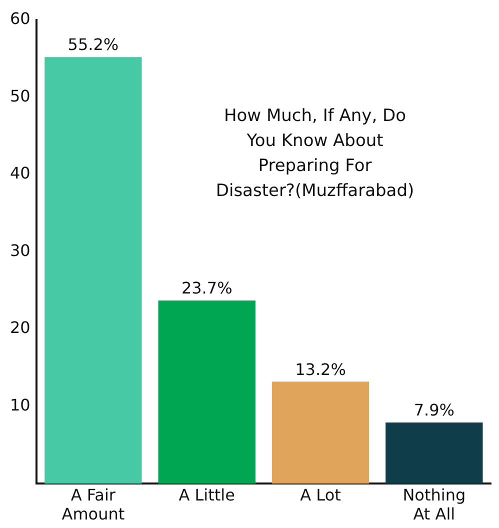 The image size is (499, 528). I want to click on y-tick-label: 30, so click(20, 250).